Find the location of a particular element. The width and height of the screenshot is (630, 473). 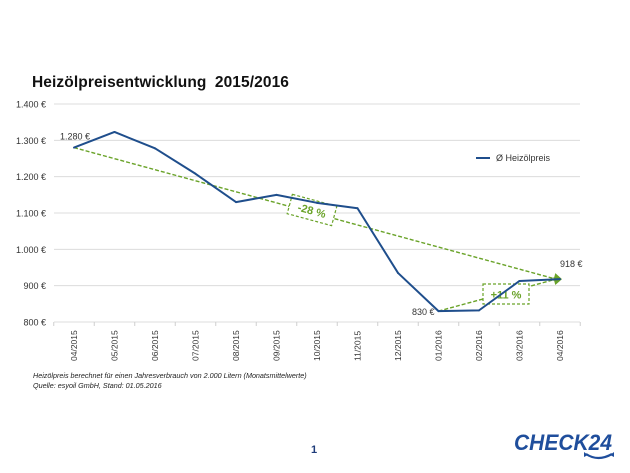

trend-label-box: -28 % is located at coordinates (312, 210).